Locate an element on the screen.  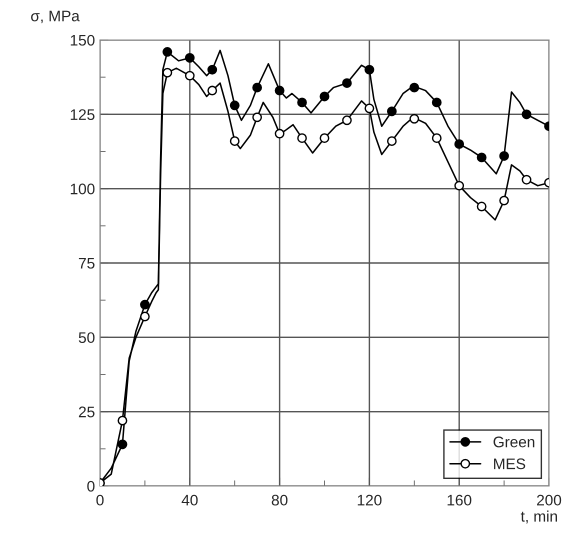
y-tick-label: 25 is located at coordinates (86, 412).